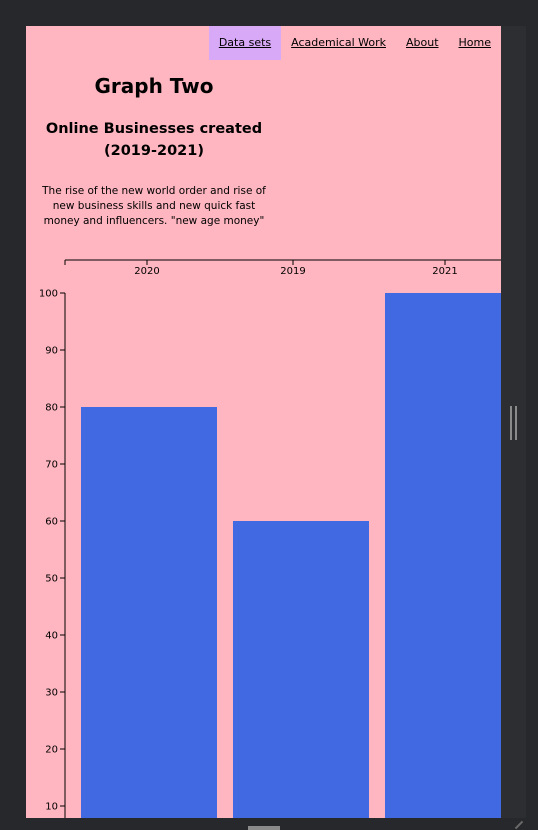  What do you see at coordinates (51, 522) in the screenshot?
I see `y-tick-label-60: 60` at bounding box center [51, 522].